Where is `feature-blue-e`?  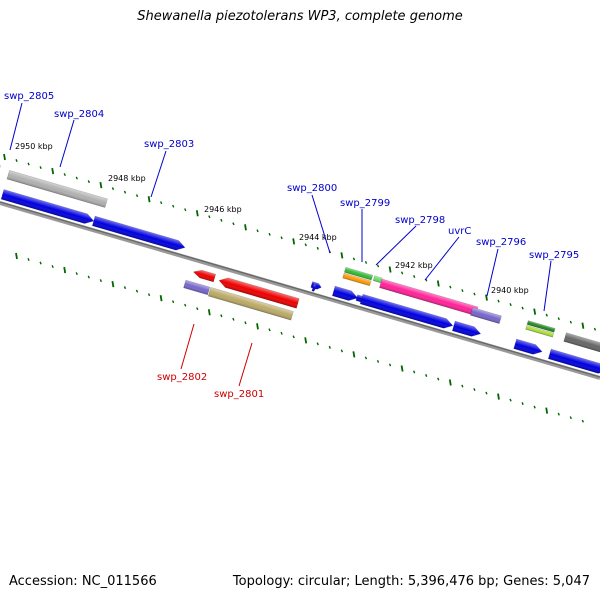
feature-blue-e is located at coordinates (528, 347).